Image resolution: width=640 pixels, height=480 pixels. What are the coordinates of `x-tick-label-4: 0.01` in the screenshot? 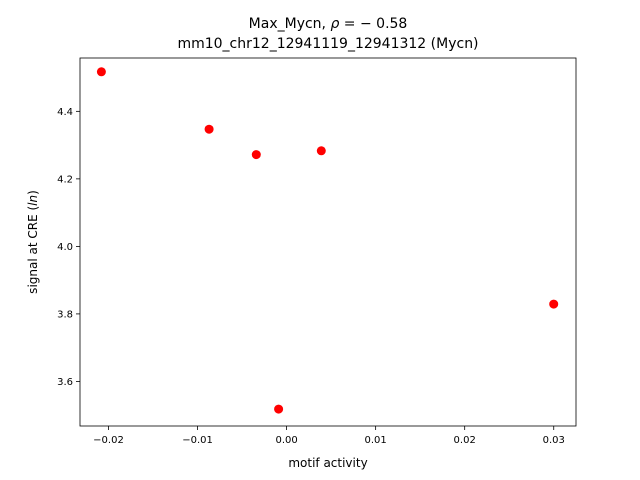 It's located at (376, 440).